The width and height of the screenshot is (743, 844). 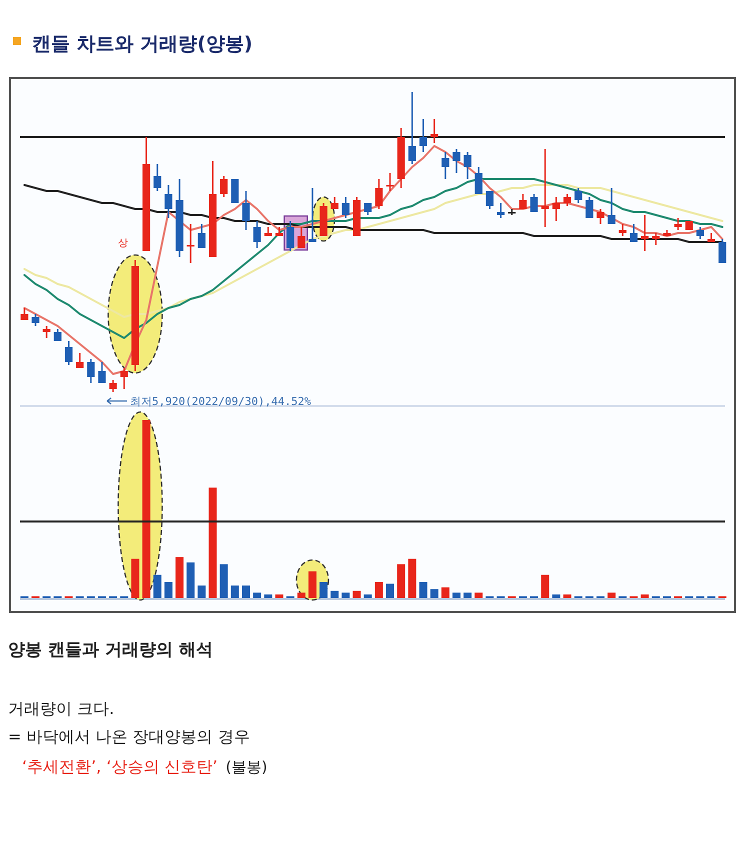 What do you see at coordinates (61, 708) in the screenshot?
I see `text: 거래량이 크다.` at bounding box center [61, 708].